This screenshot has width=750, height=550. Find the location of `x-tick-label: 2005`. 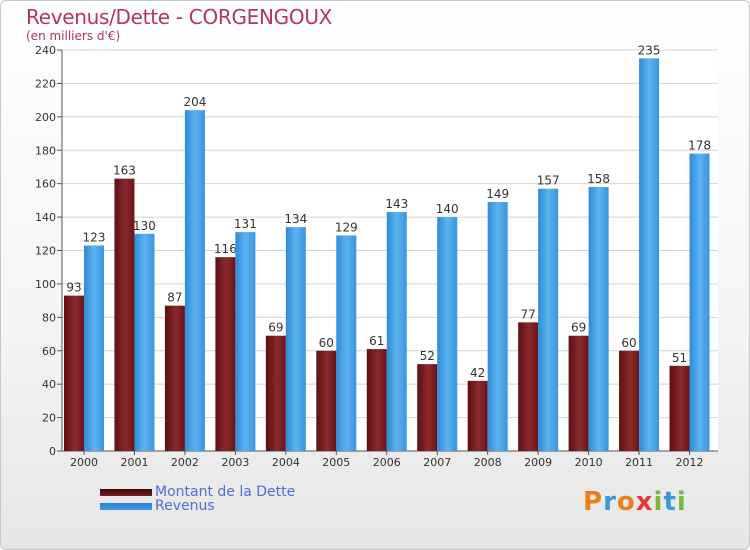

x-tick-label: 2005 is located at coordinates (336, 462).